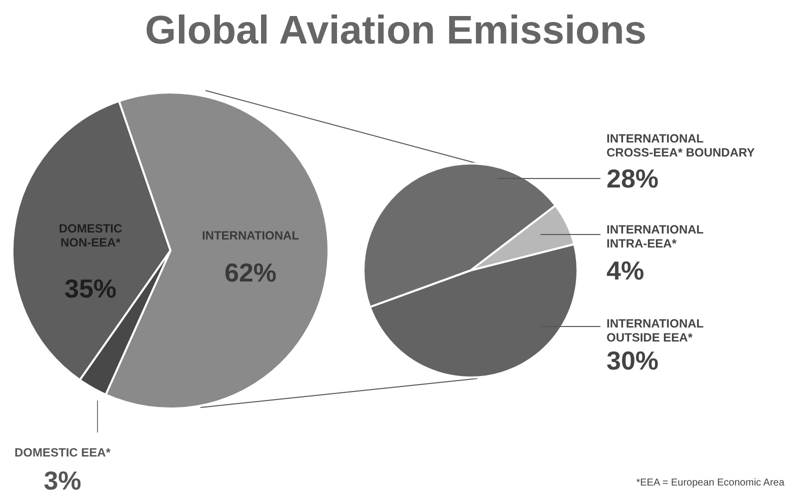 Image resolution: width=792 pixels, height=493 pixels. Describe the element at coordinates (395, 30) in the screenshot. I see `chart-title: Global Aviation Emissions` at that location.